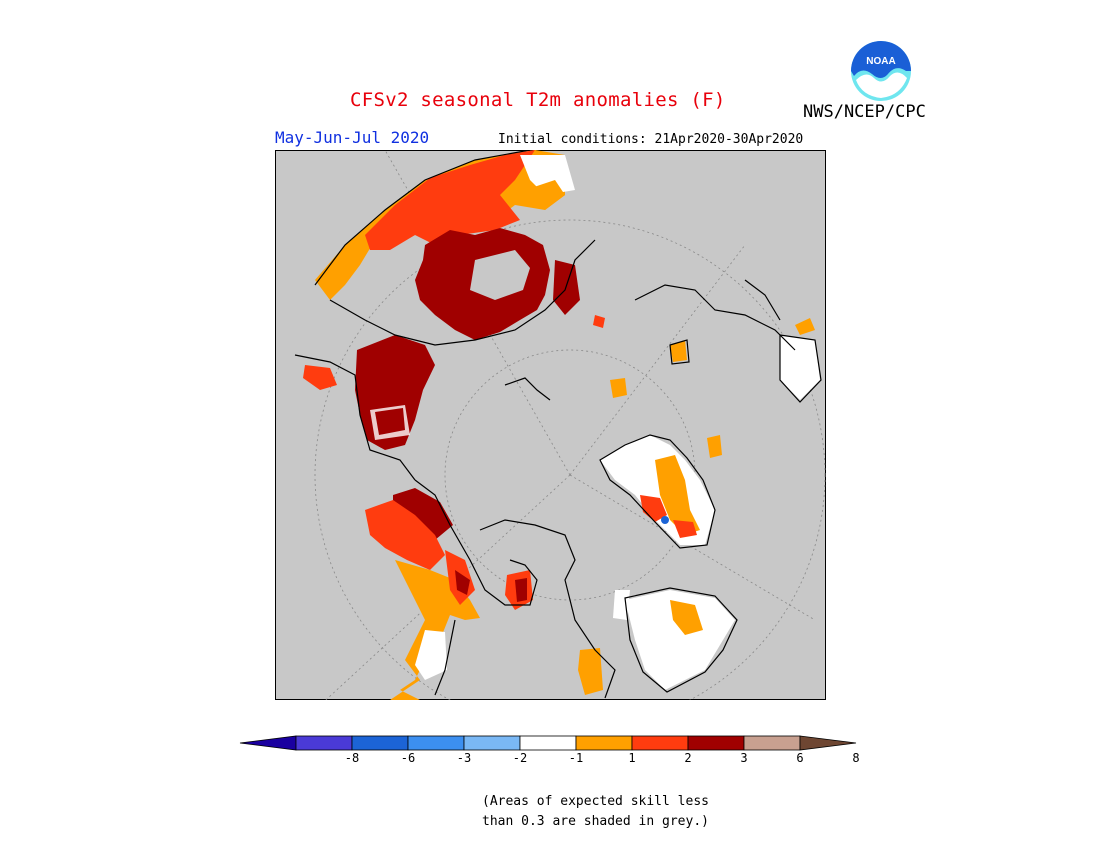 Image resolution: width=1100 pixels, height=850 pixels. What do you see at coordinates (828, 743) in the screenshot?
I see `legend-arrow-high` at bounding box center [828, 743].